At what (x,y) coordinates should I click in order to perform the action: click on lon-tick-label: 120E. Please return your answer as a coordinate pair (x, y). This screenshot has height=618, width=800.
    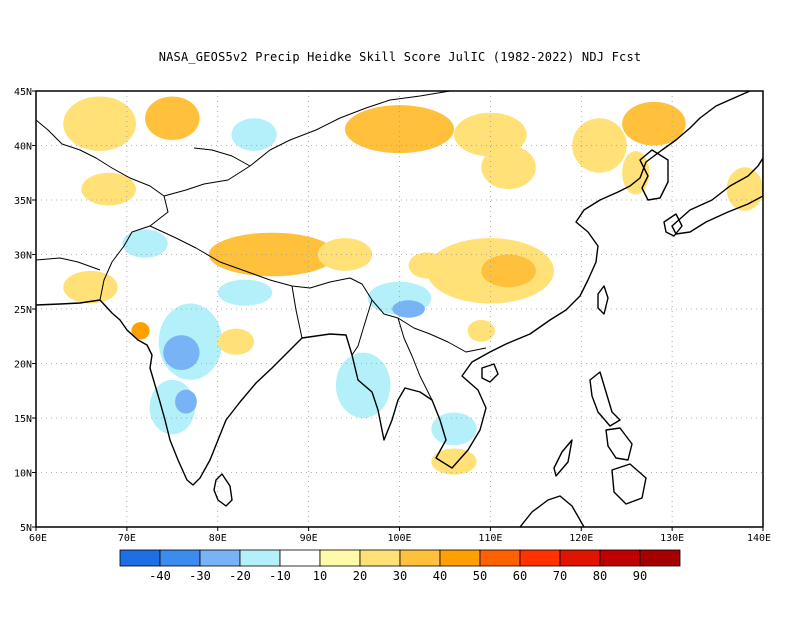
    Looking at the image, I should click on (581, 538).